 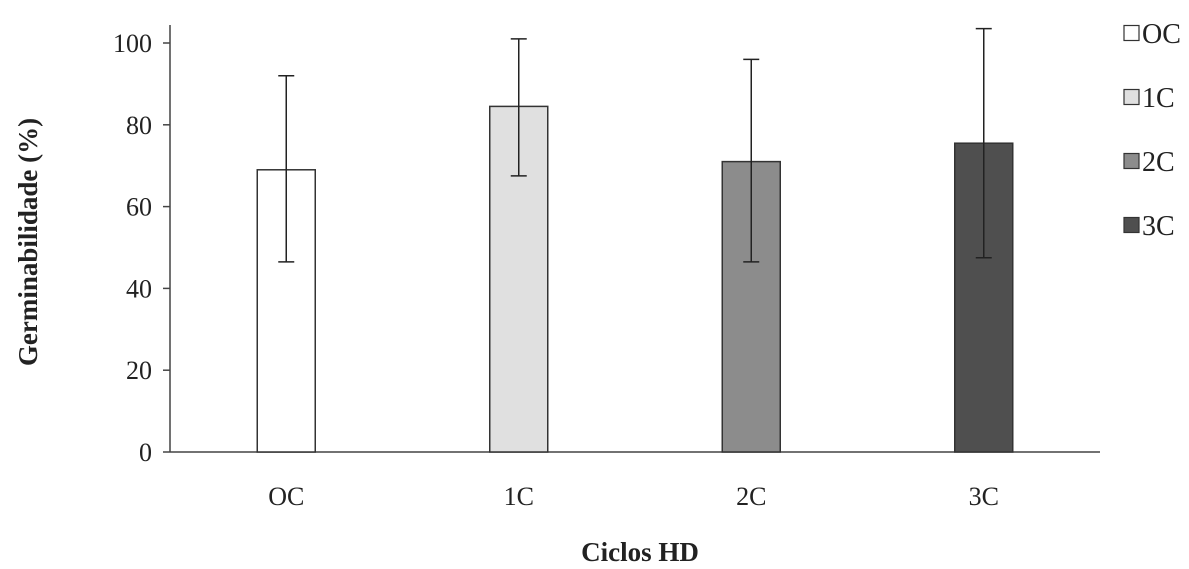 I want to click on legend-label: 2C, so click(x=1158, y=162).